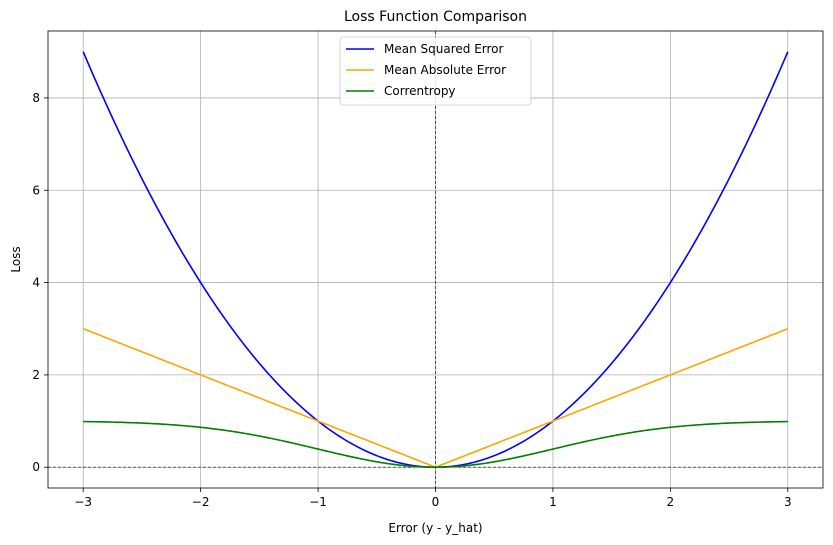  What do you see at coordinates (788, 502) in the screenshot?
I see `x-tick-label: 3` at bounding box center [788, 502].